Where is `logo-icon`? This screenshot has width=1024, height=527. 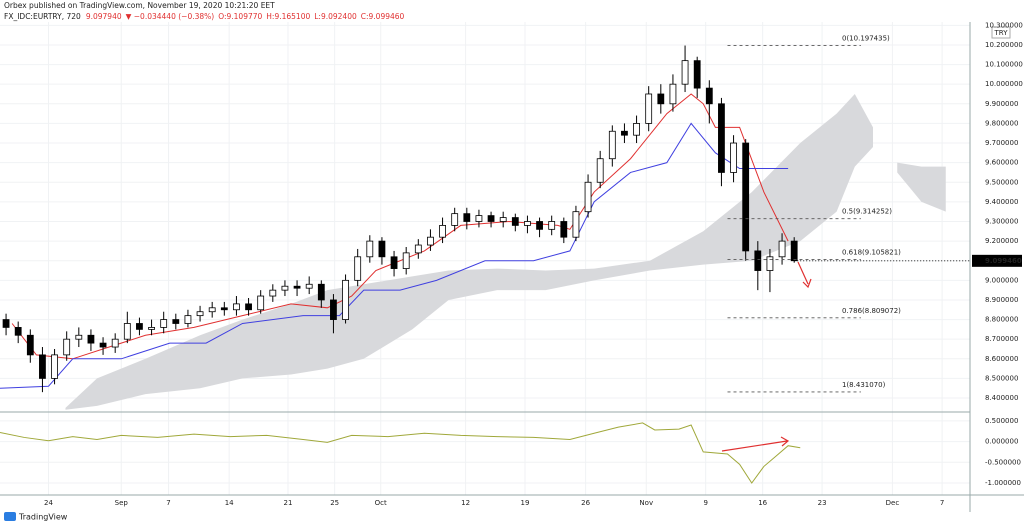
logo-icon is located at coordinates (10, 516).